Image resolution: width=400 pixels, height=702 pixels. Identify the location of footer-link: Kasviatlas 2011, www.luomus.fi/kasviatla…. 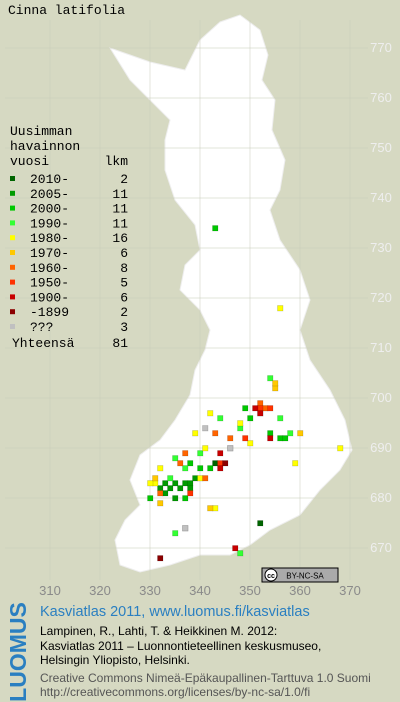
(175, 612).